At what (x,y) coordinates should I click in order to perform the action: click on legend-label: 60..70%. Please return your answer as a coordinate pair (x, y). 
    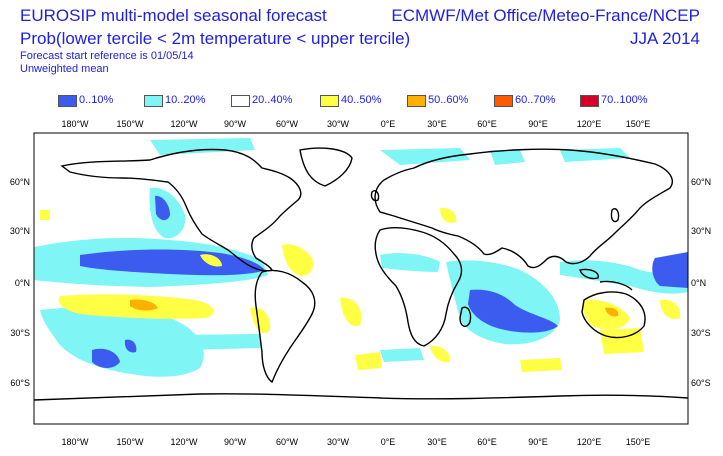
    Looking at the image, I should click on (535, 100).